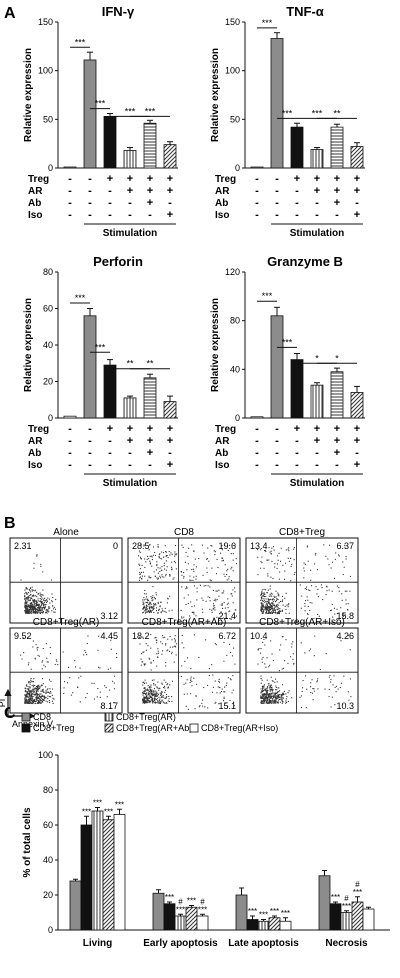 The width and height of the screenshot is (400, 978). Describe the element at coordinates (337, 113) in the screenshot. I see `significance-mark: **` at that location.